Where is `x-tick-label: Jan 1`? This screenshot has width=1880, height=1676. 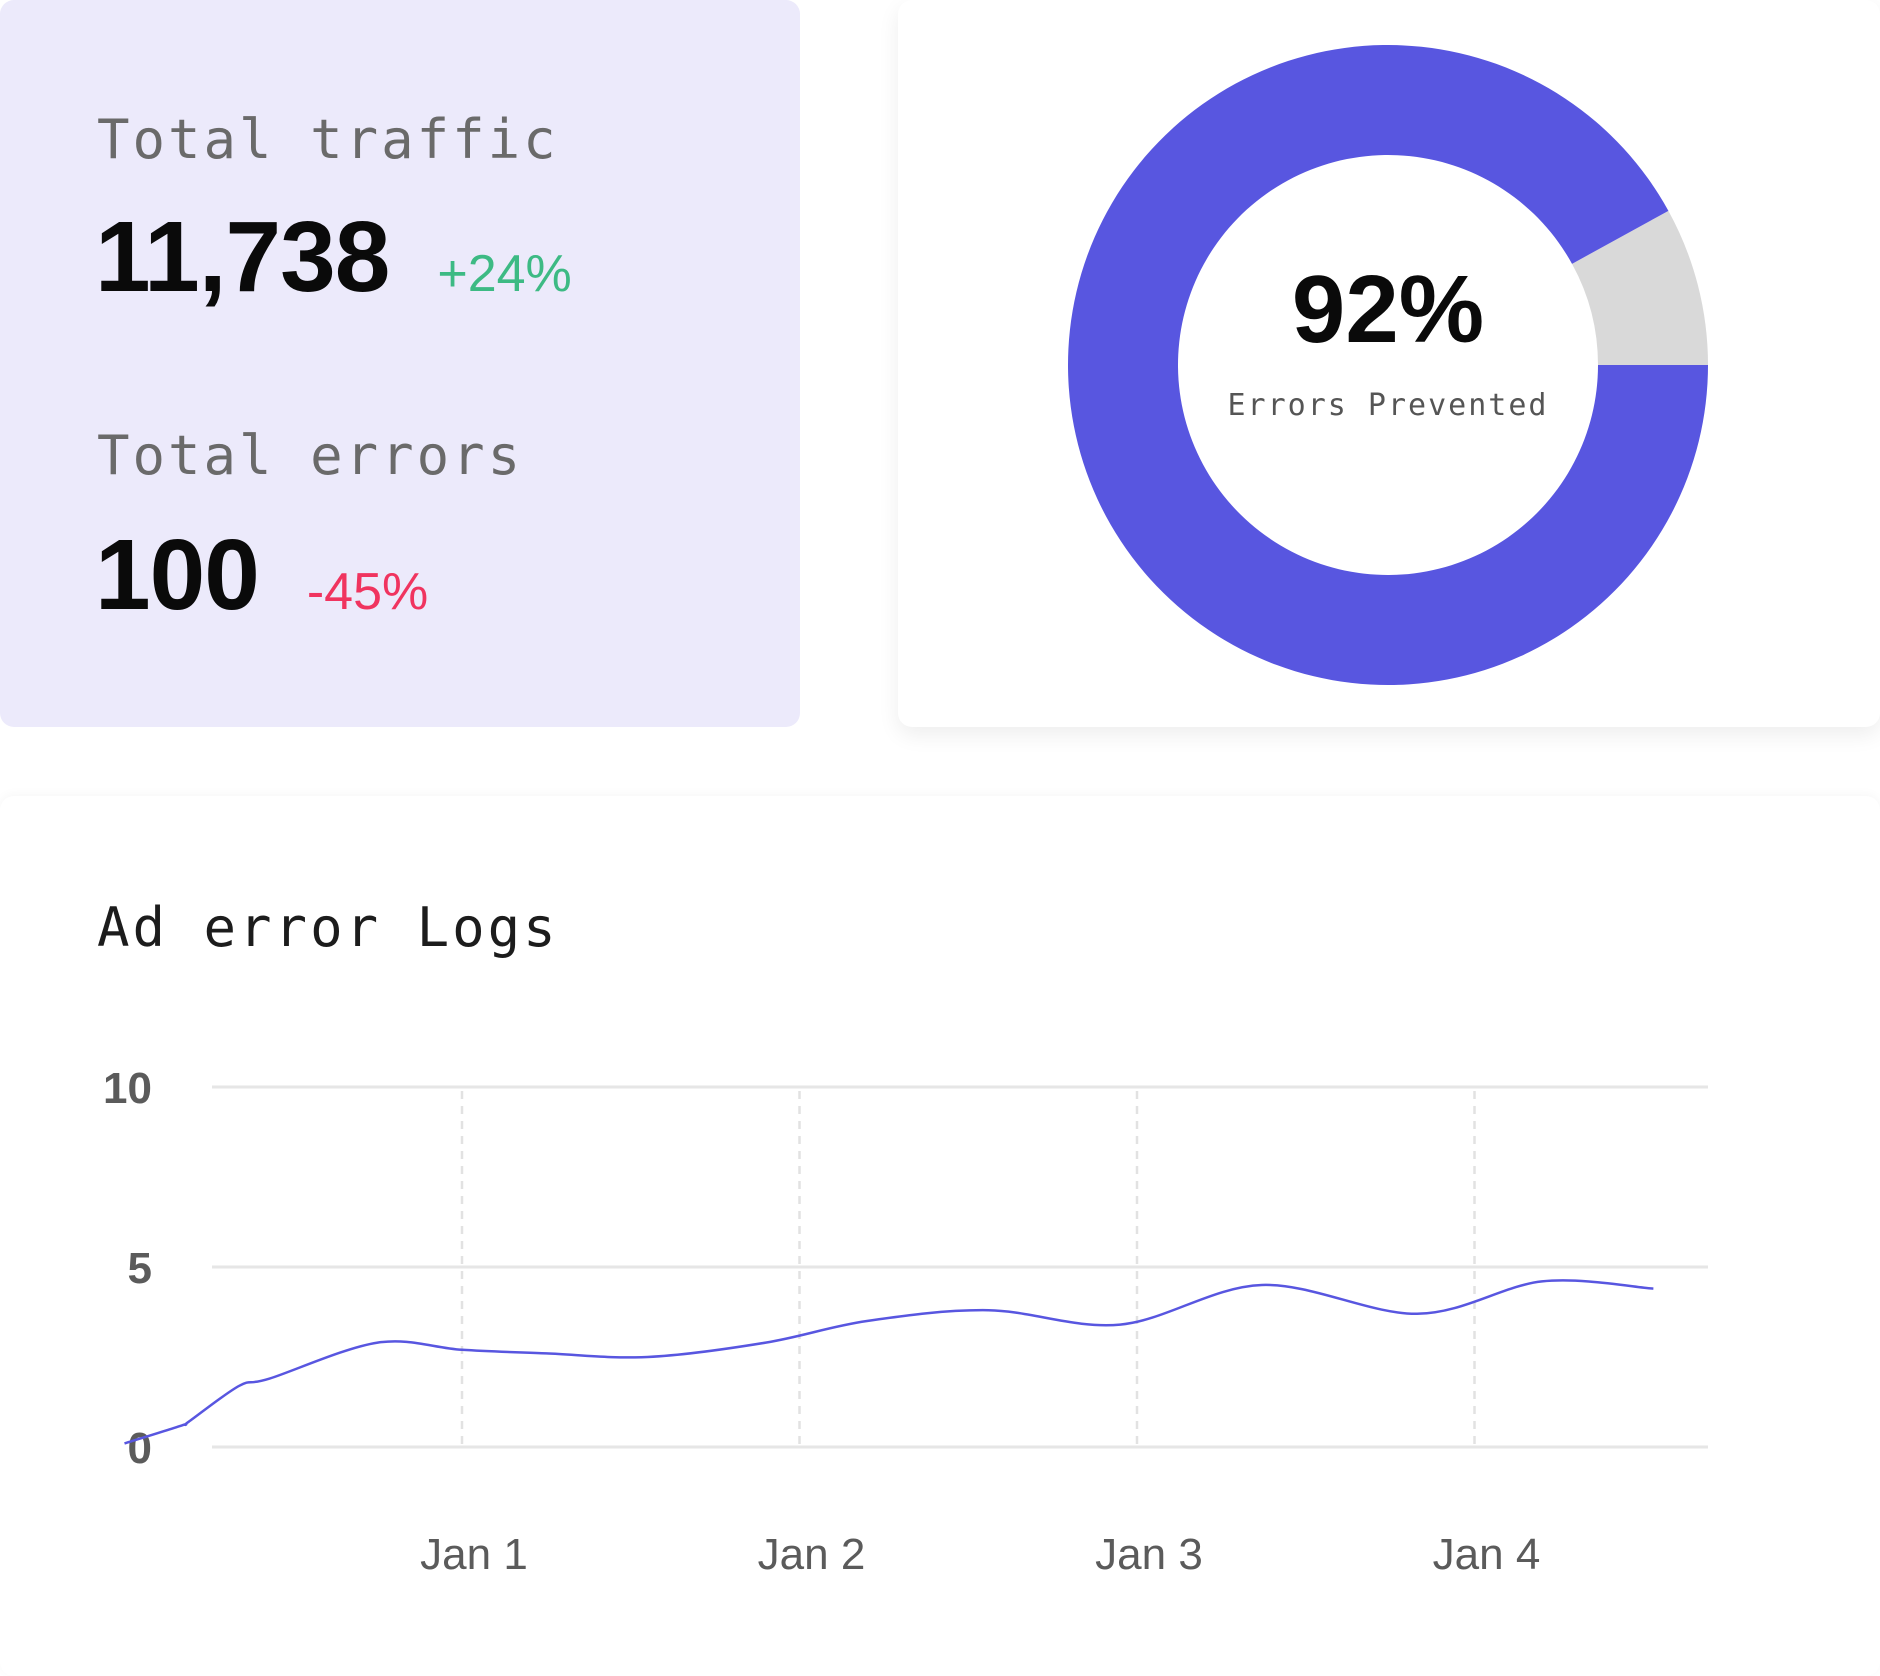 x-tick-label: Jan 1 is located at coordinates (474, 1554).